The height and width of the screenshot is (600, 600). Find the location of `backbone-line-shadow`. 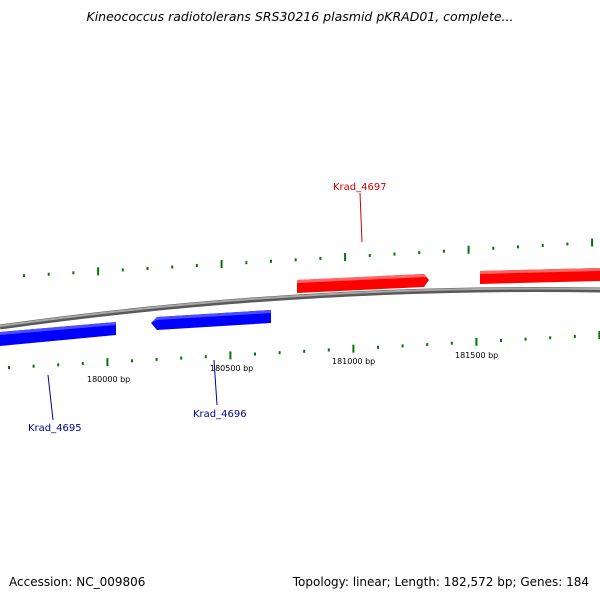

backbone-line-shadow is located at coordinates (300, 308).